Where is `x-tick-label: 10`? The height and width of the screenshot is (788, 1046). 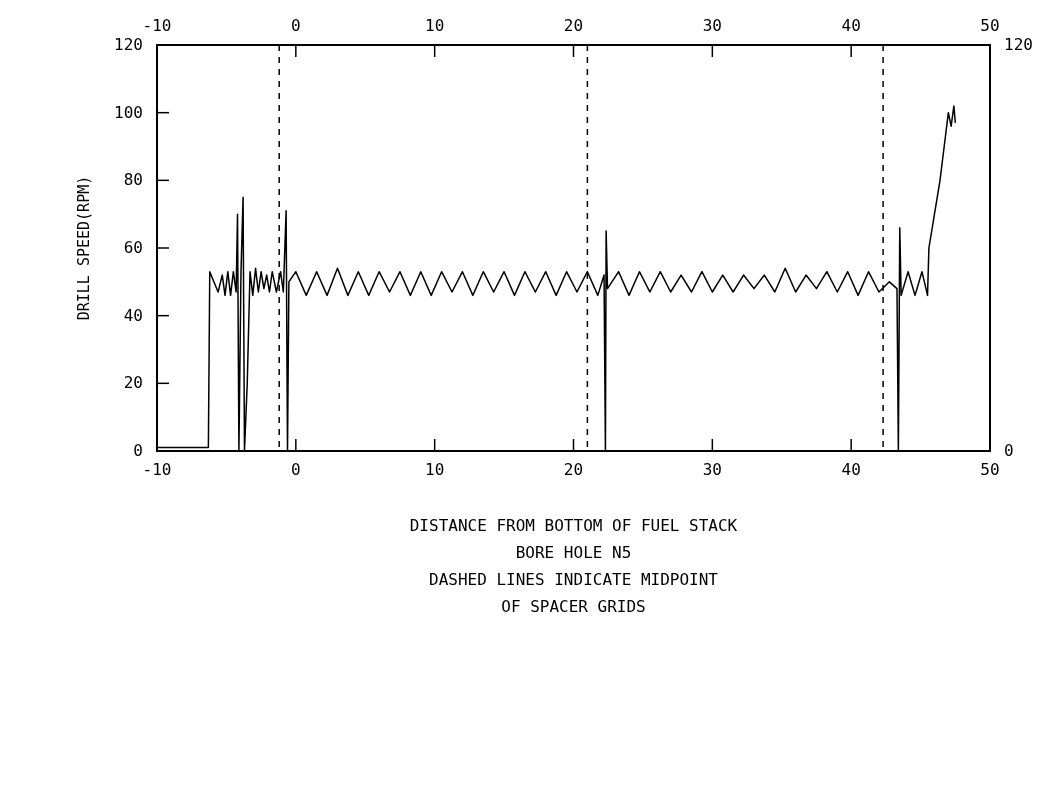
x-tick-label: 10 is located at coordinates (435, 469).